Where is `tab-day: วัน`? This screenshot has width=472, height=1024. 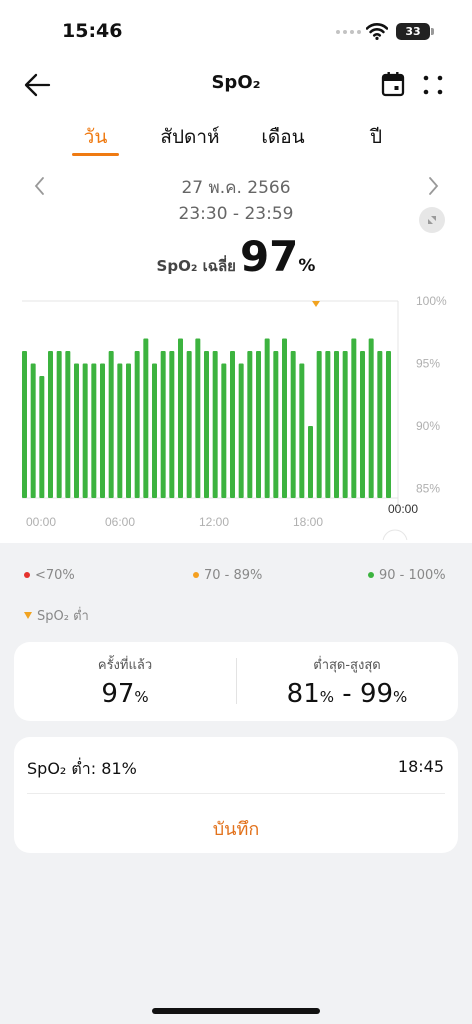 tab-day: วัน is located at coordinates (95, 137).